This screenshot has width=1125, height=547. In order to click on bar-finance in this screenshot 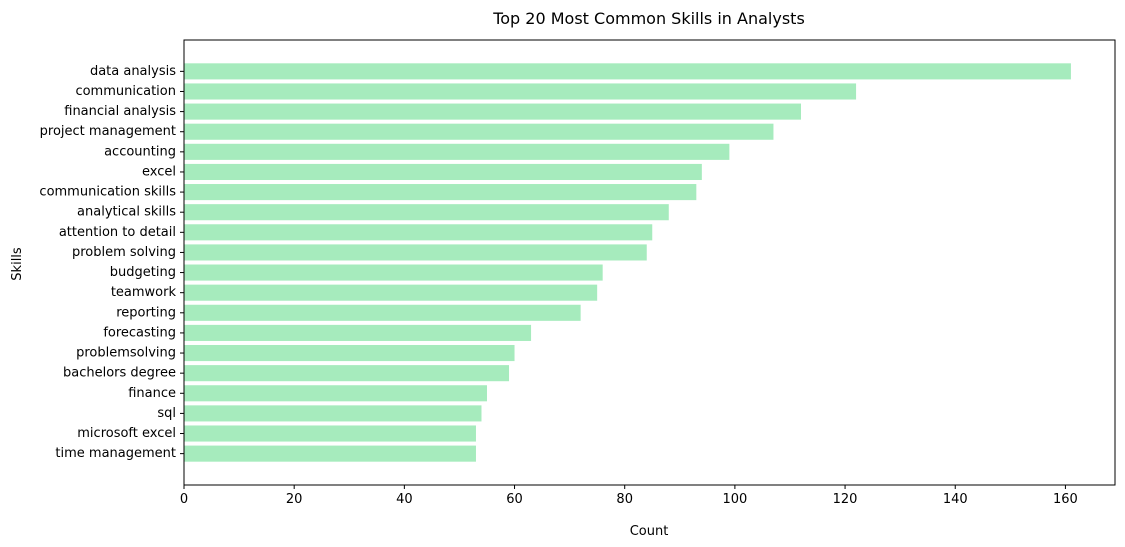, I will do `click(335, 393)`.